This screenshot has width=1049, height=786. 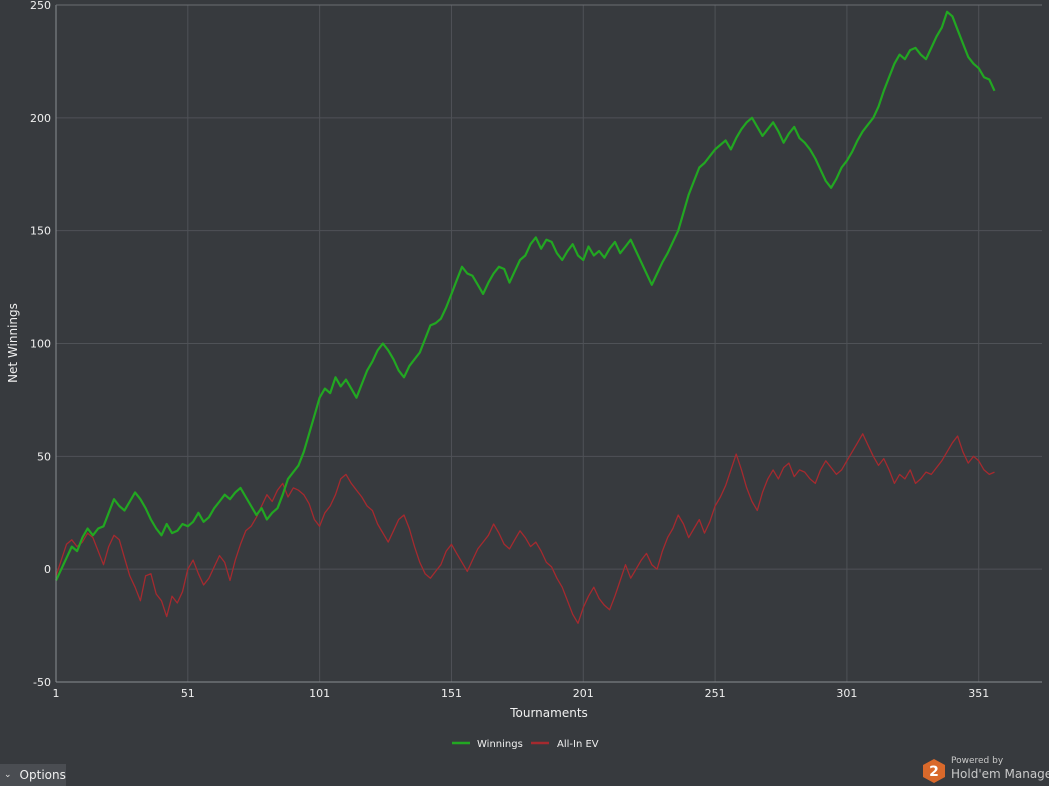 I want to click on legend-label-all-in-ev: All-In EV, so click(x=578, y=744).